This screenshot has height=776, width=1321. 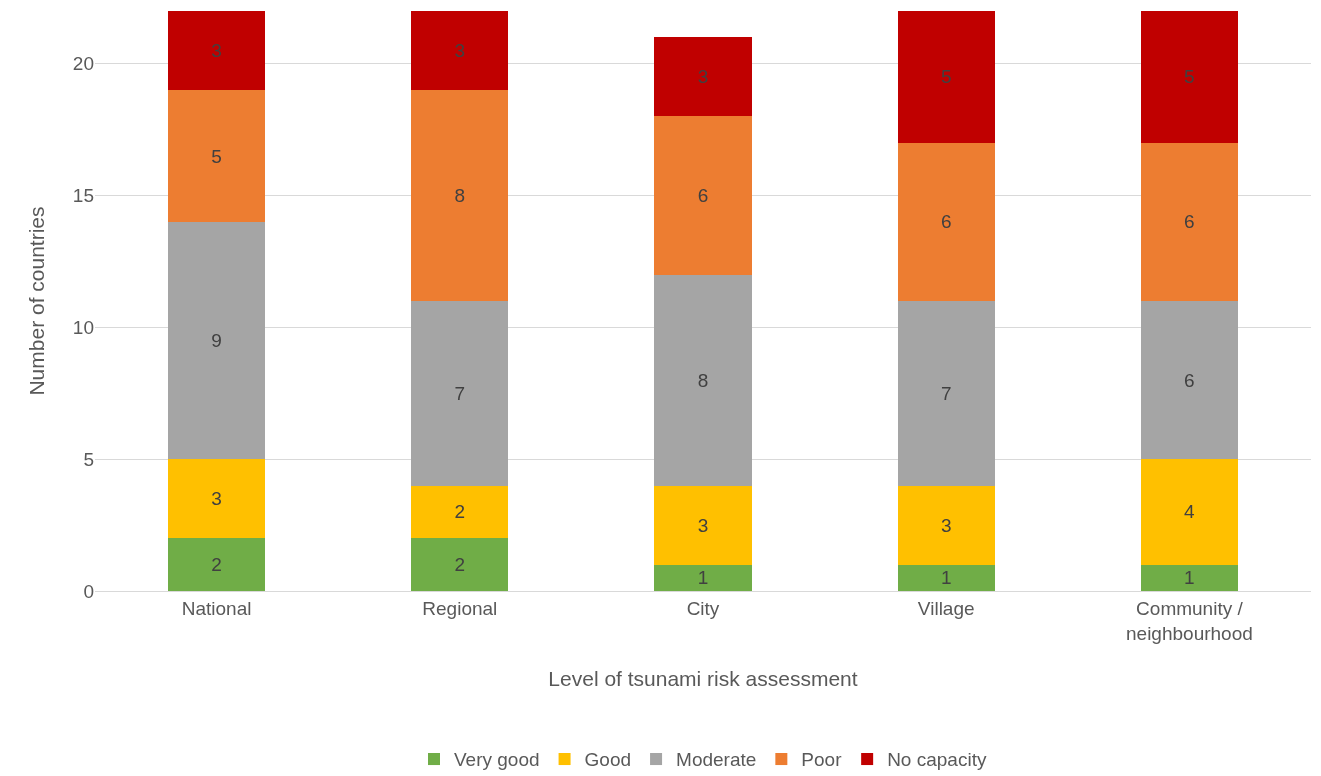 I want to click on data-label: 4, so click(x=1189, y=512).